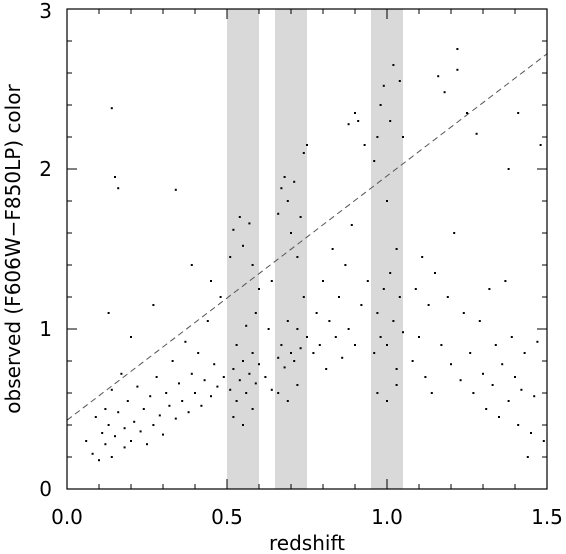 The width and height of the screenshot is (566, 554). What do you see at coordinates (547, 517) in the screenshot?
I see `x-tick-label: 1.5` at bounding box center [547, 517].